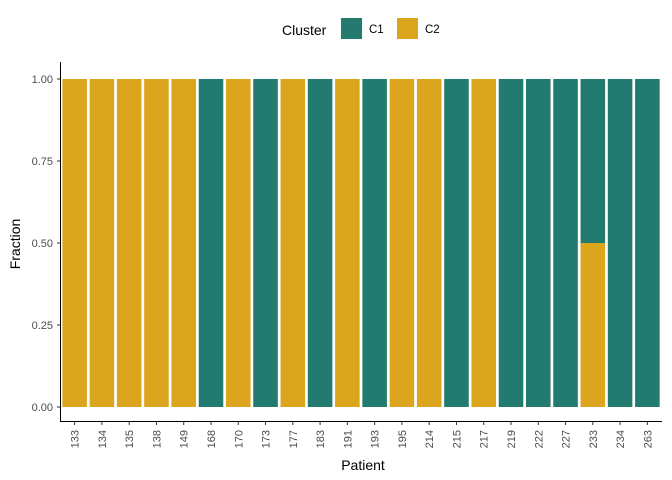 The image size is (672, 480). Describe the element at coordinates (594, 439) in the screenshot. I see `x-tick-label: 233` at that location.